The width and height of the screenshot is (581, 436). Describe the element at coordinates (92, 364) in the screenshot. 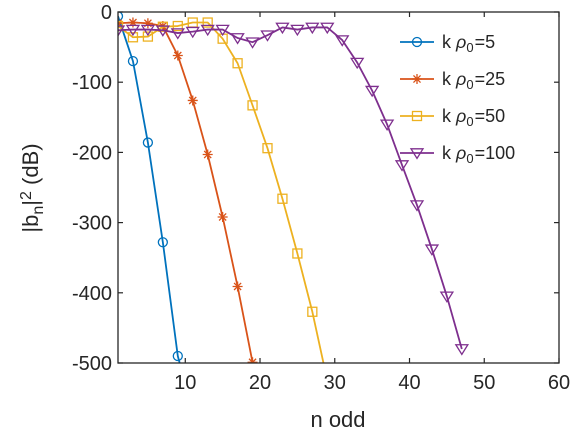

I see `y-tick-label: -500` at that location.